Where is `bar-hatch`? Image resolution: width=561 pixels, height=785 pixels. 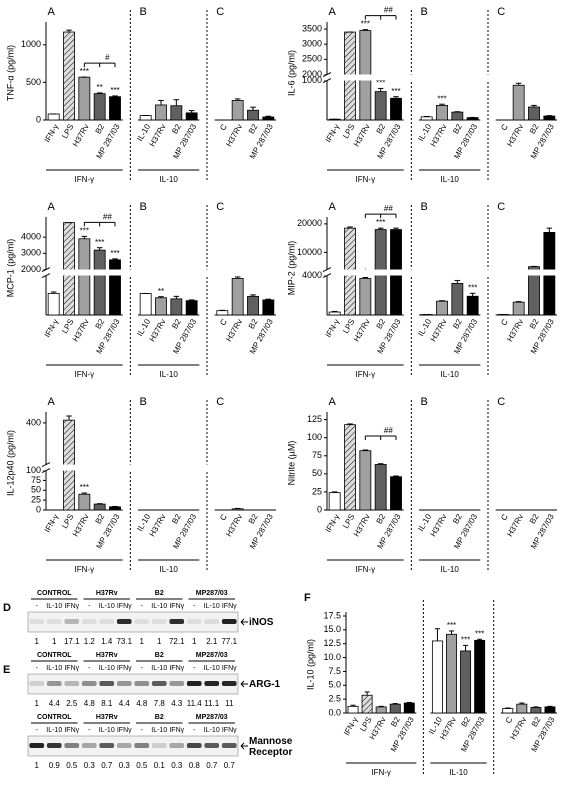
bar-hatch is located at coordinates (350, 467).